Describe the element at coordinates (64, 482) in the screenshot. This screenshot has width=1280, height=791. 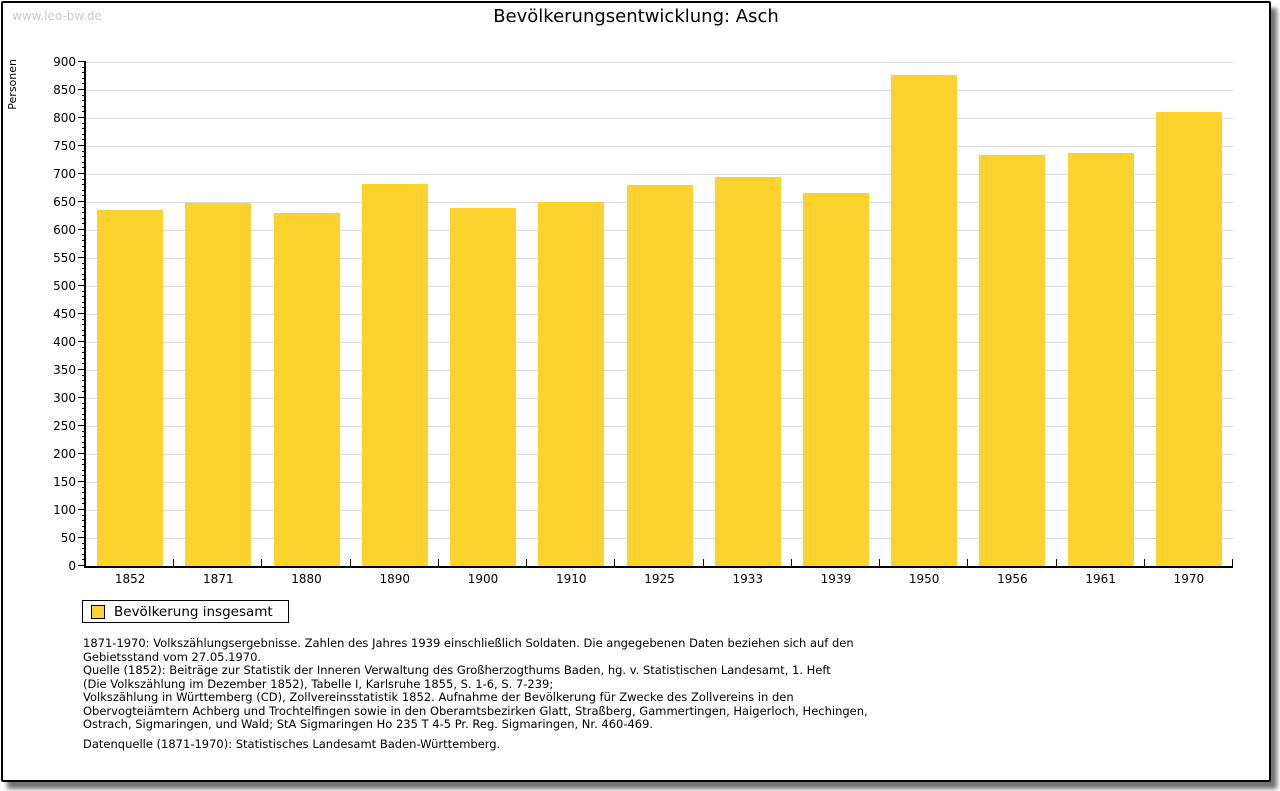
I see `y-tick-label: 150` at that location.